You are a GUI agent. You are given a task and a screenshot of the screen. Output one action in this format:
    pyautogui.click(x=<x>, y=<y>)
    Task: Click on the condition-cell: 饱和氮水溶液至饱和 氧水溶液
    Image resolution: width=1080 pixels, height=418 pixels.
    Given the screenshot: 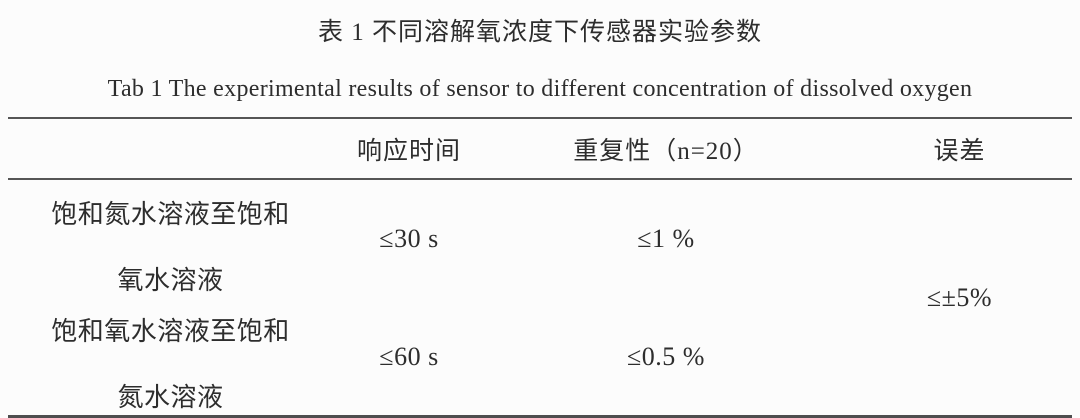 What is the action you would take?
    pyautogui.click(x=170, y=238)
    